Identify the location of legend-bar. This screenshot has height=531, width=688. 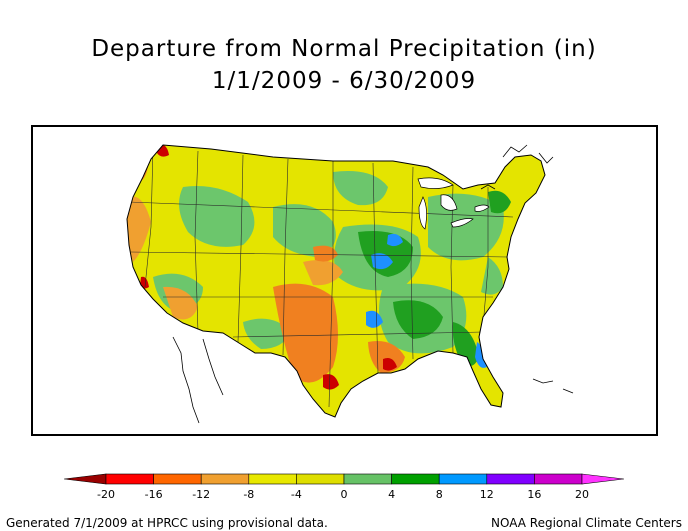
(344, 479).